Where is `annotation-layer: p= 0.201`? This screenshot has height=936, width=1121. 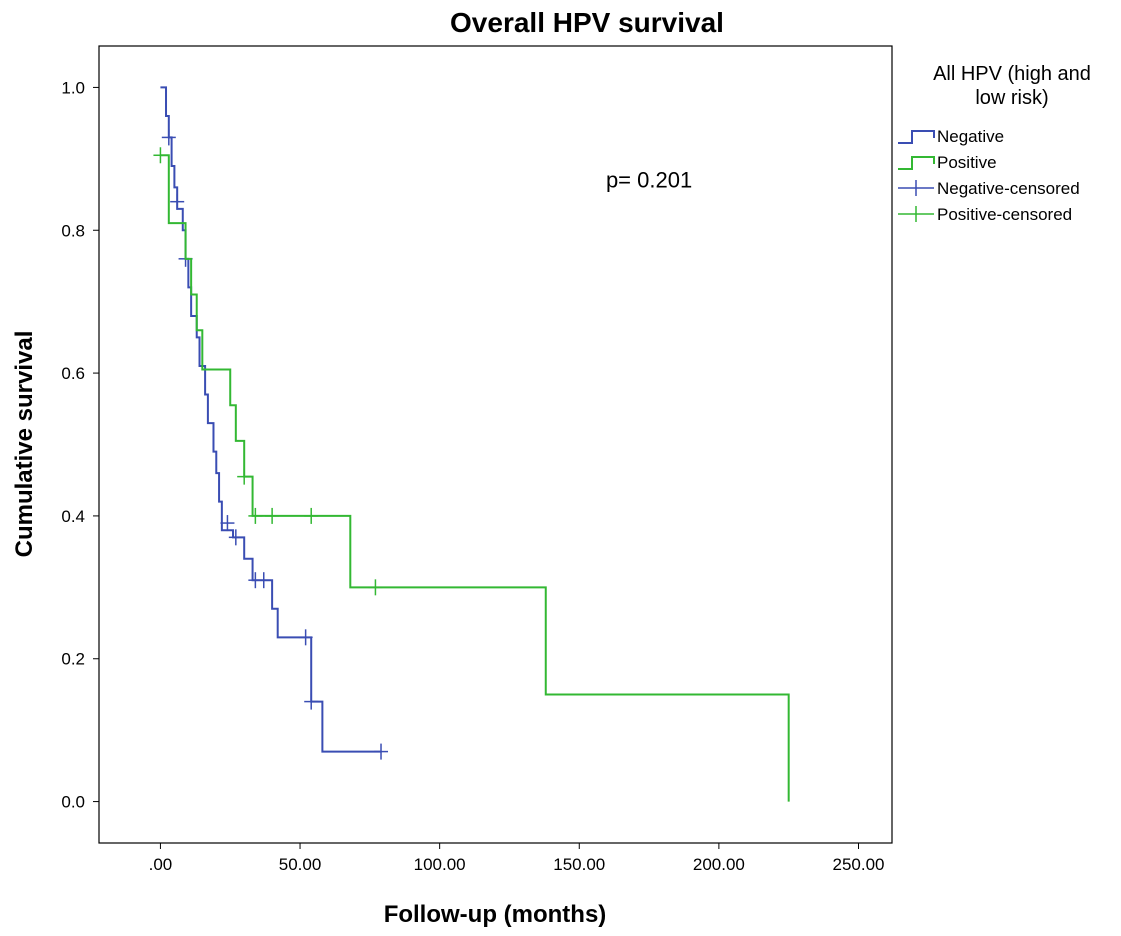
annotation-layer: p= 0.201 is located at coordinates (649, 179).